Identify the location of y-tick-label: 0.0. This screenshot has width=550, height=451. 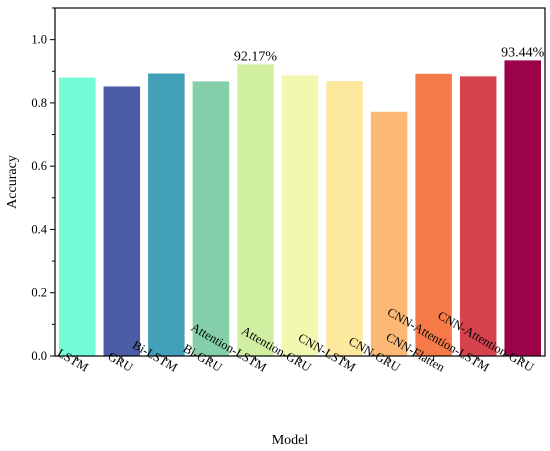
(39, 356).